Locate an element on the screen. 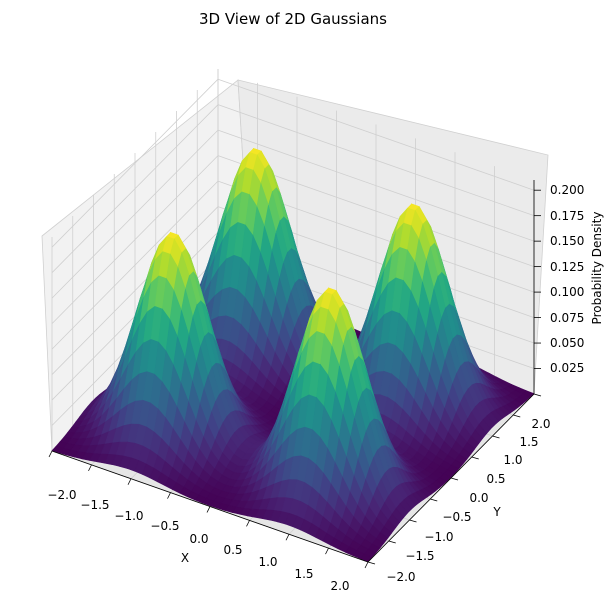  y-tick-label: 2.0 is located at coordinates (540, 424).